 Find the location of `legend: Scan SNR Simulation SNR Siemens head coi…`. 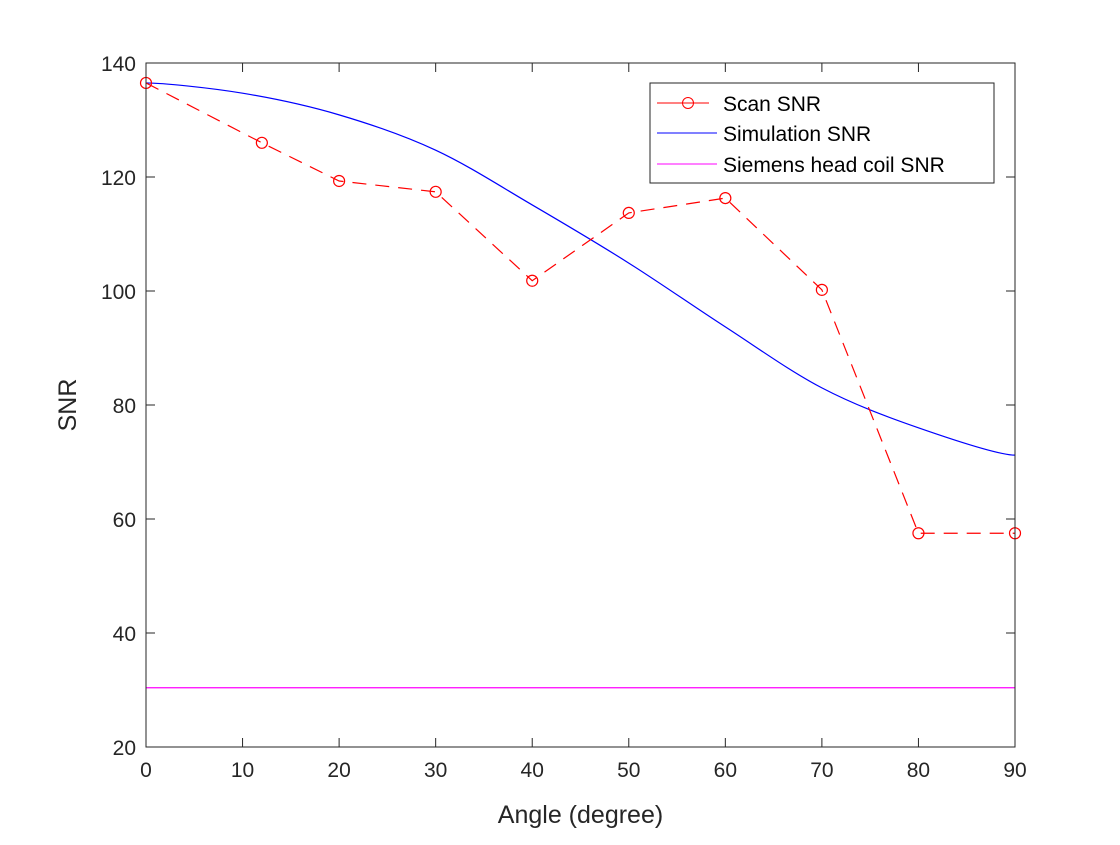

legend: Scan SNR Simulation SNR Siemens head coi… is located at coordinates (822, 133).